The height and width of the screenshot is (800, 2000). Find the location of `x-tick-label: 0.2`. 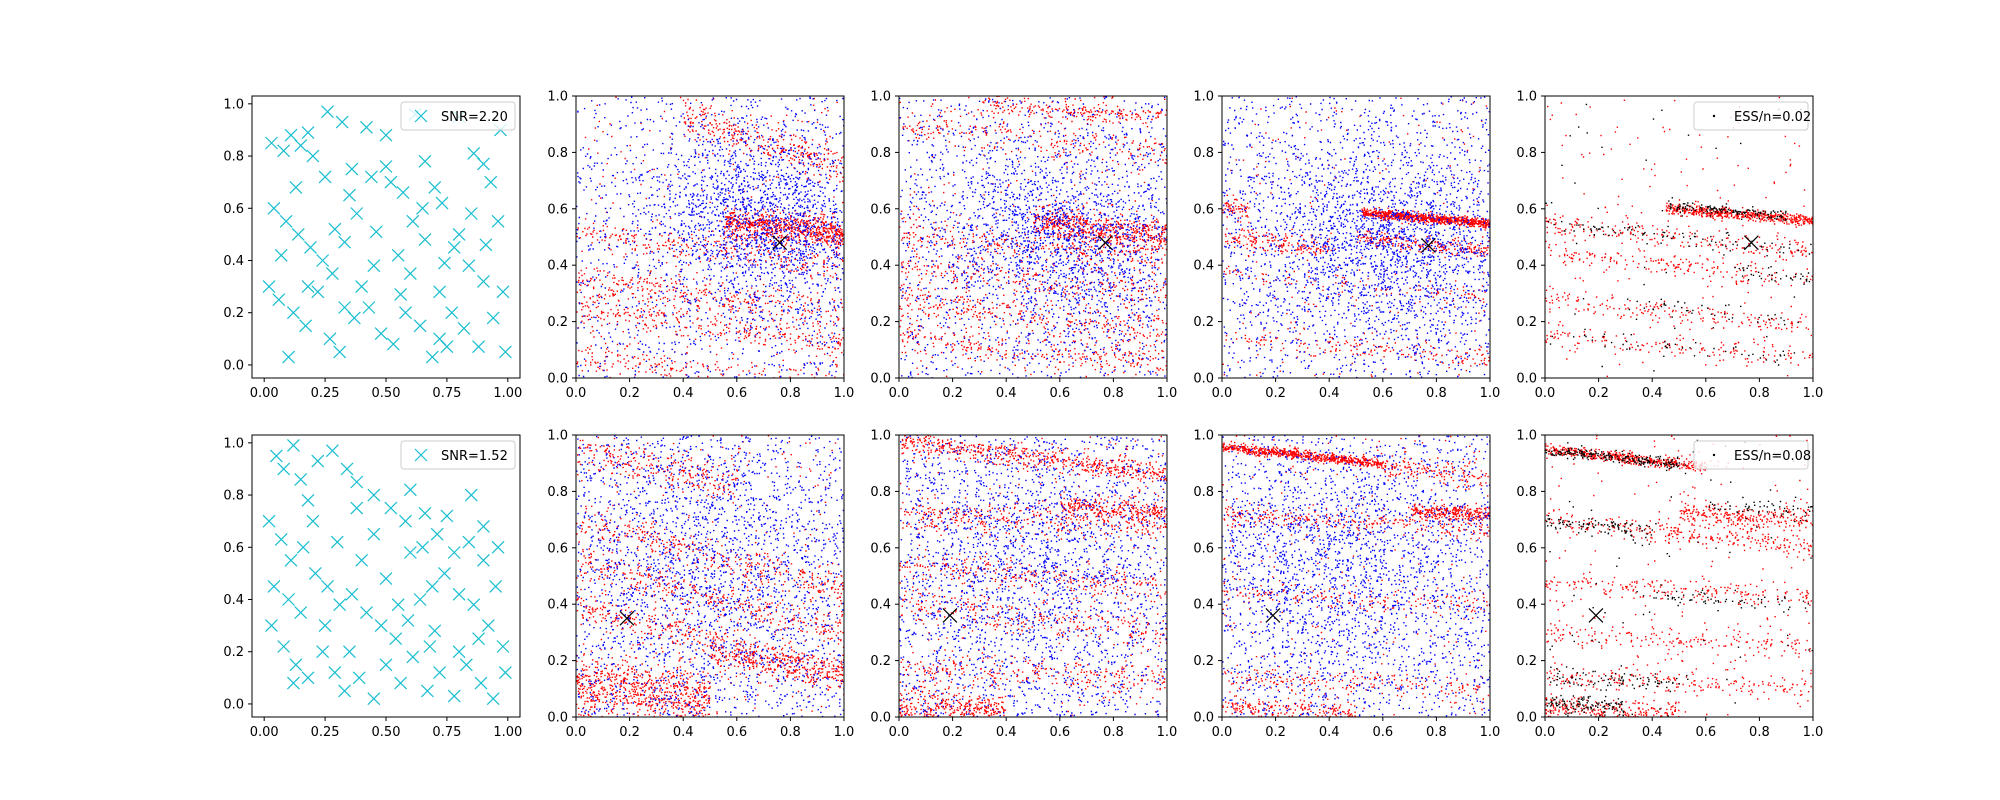

x-tick-label: 0.2 is located at coordinates (1598, 732).